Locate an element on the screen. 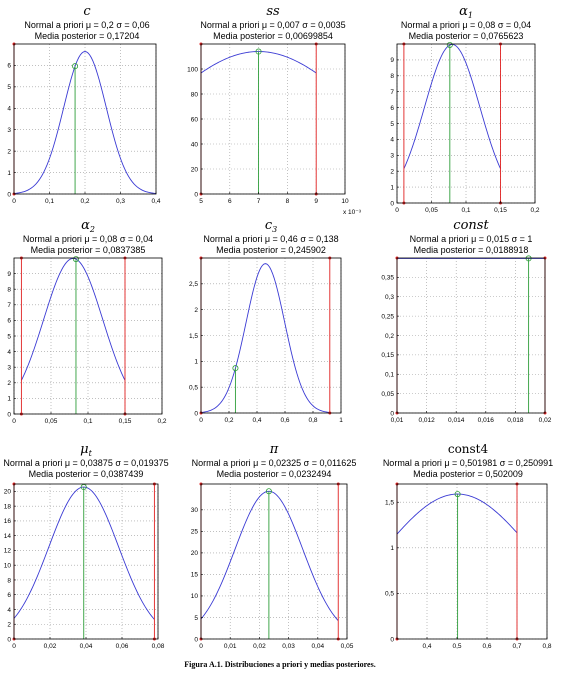 This screenshot has width=561, height=678. posterior-text: Media posterior = 0,502009 is located at coordinates (468, 474).